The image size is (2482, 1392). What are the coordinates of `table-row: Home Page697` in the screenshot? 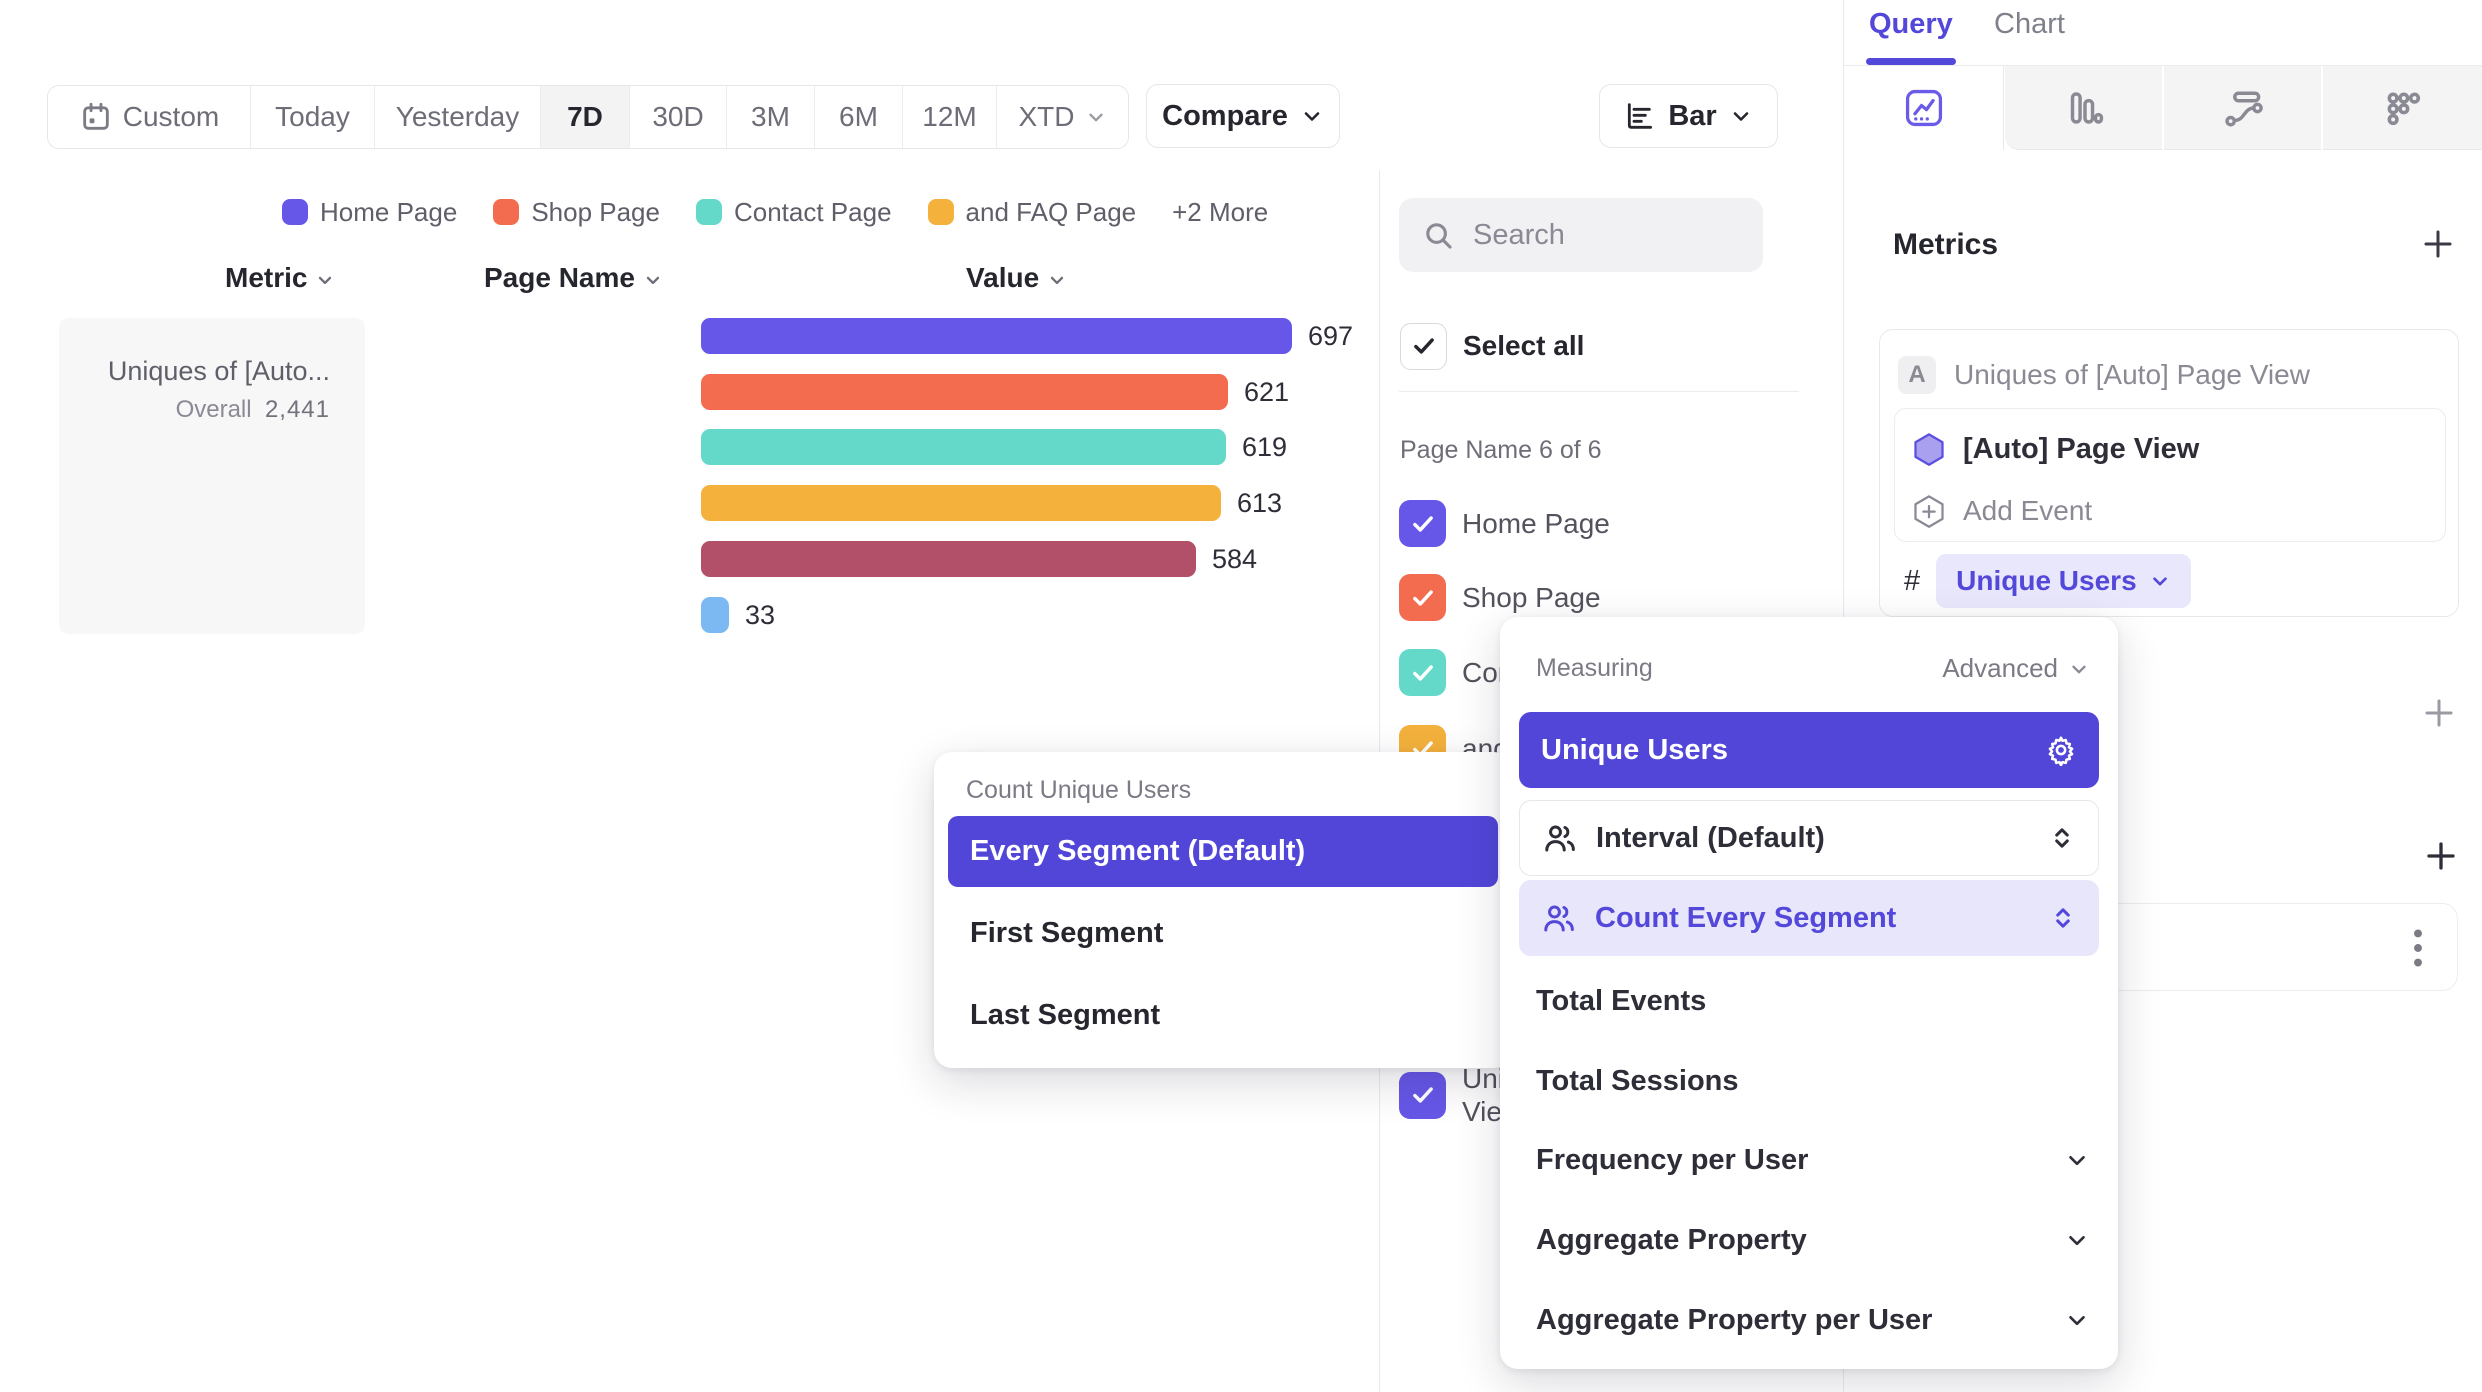 It's located at (689, 336).